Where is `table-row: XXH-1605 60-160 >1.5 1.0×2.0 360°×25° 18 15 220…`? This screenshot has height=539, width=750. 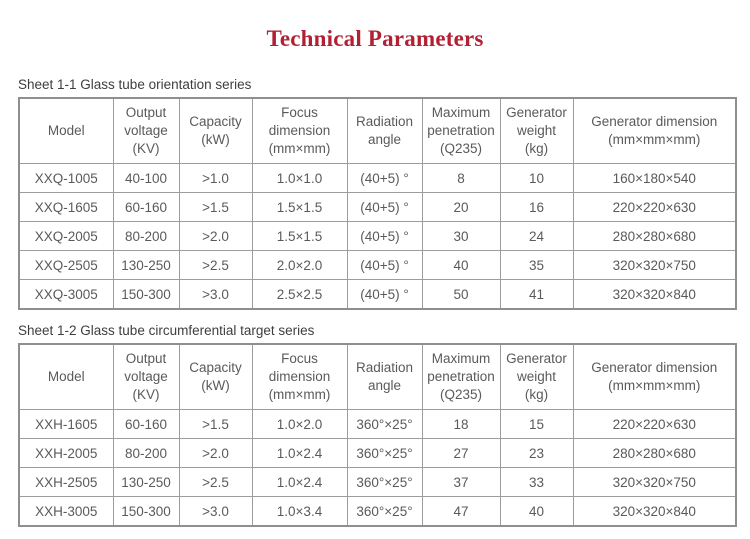 table-row: XXH-1605 60-160 >1.5 1.0×2.0 360°×25° 18 15 220… is located at coordinates (377, 424).